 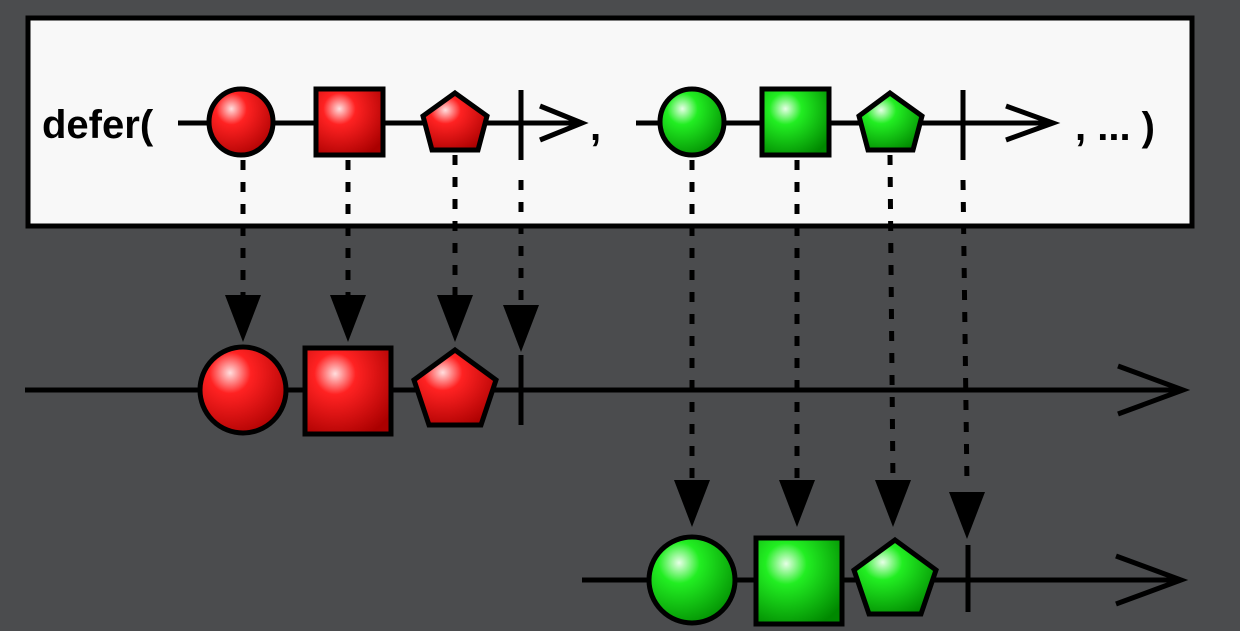 I want to click on green-square-marble, so click(x=795, y=122).